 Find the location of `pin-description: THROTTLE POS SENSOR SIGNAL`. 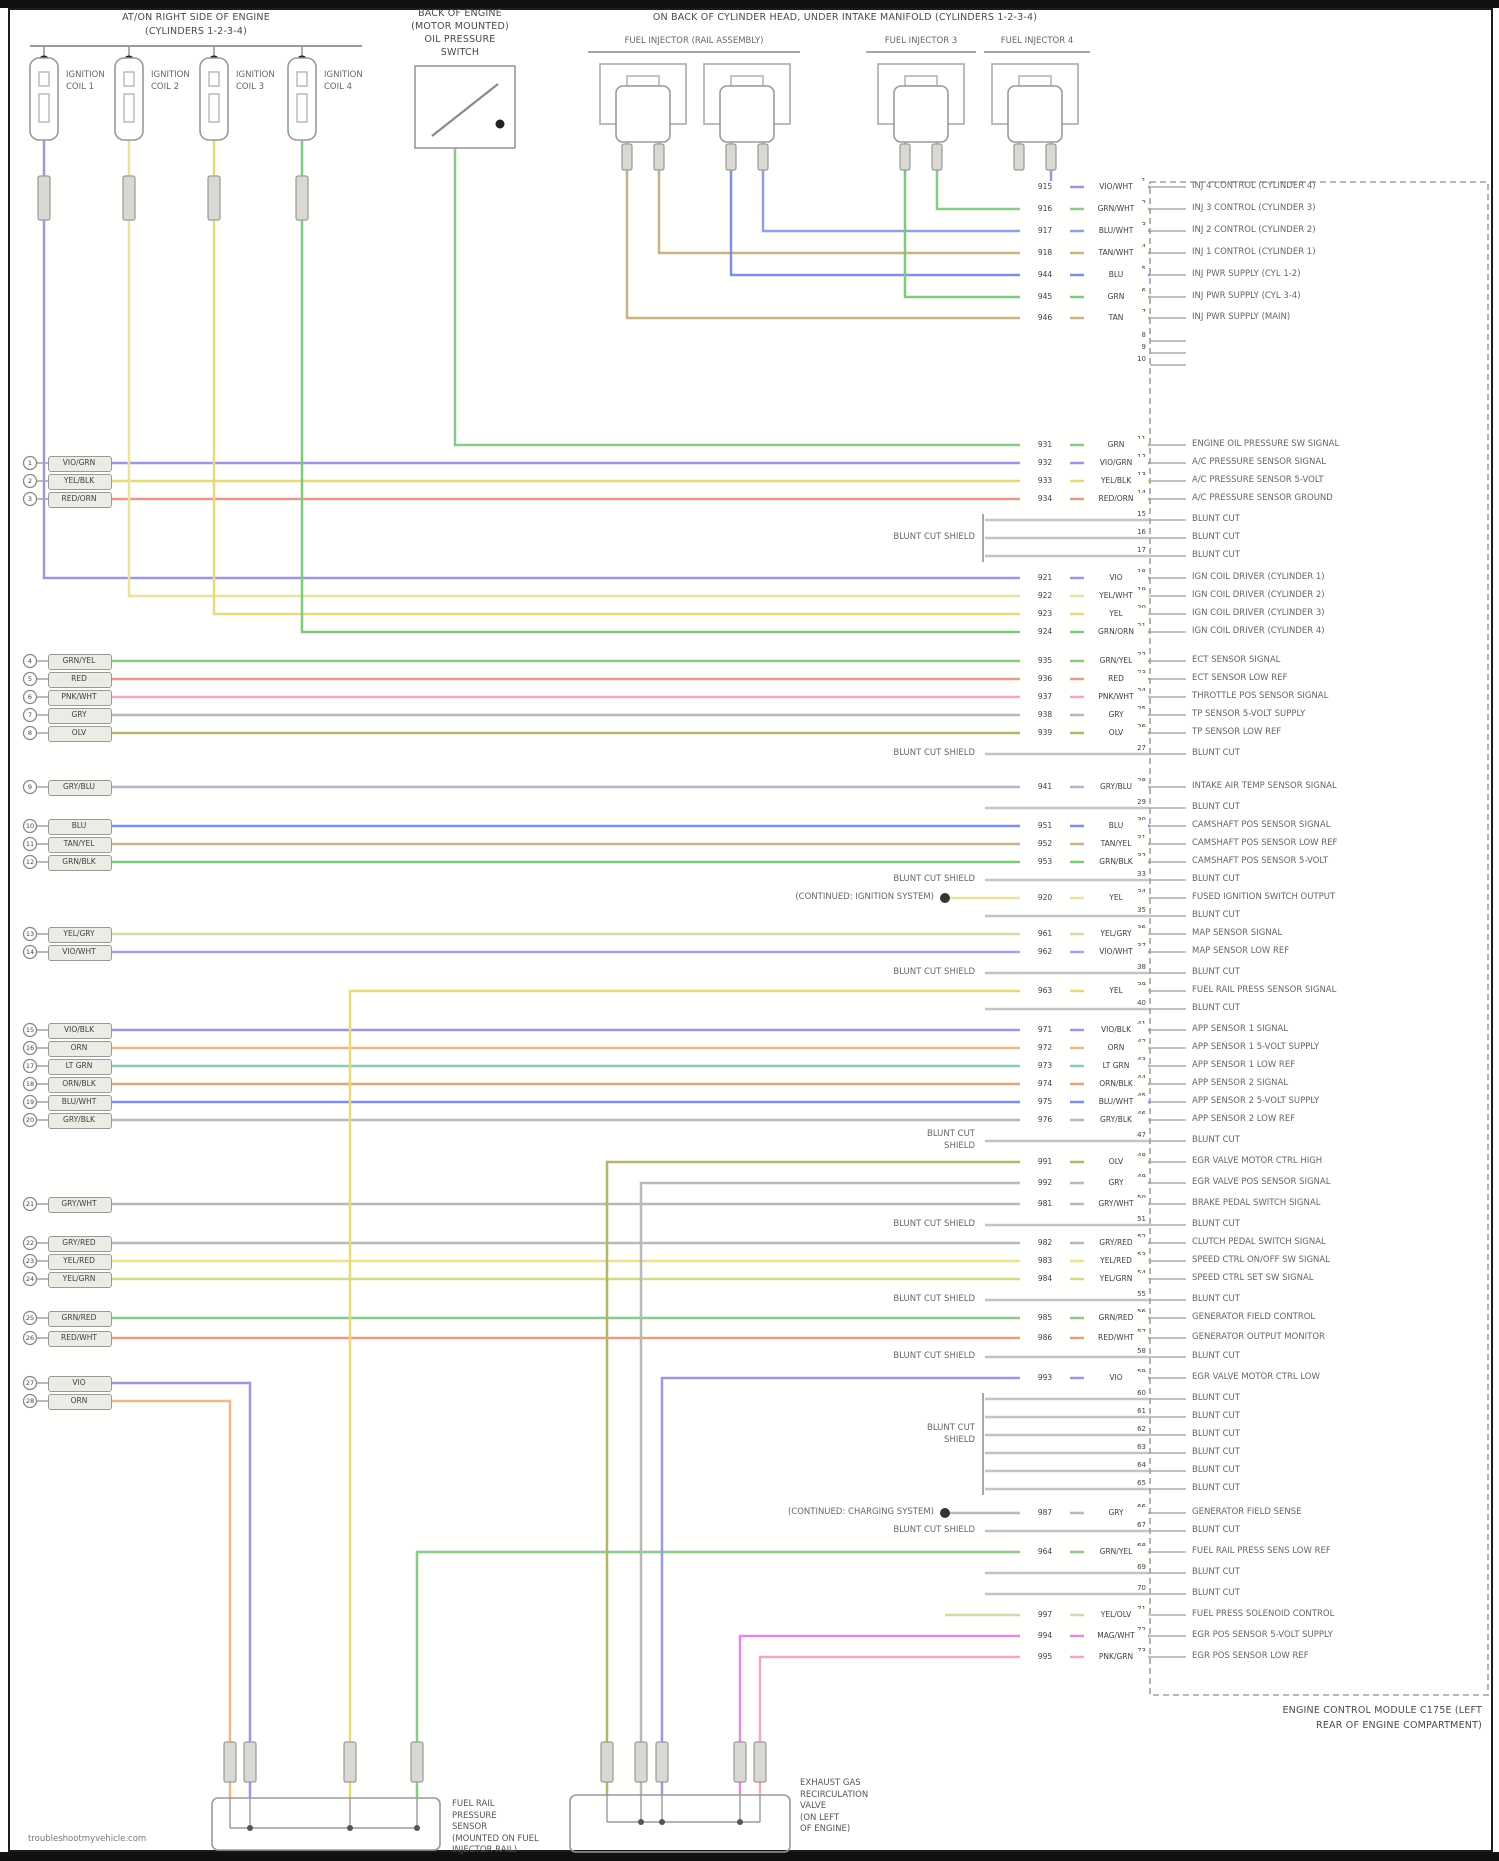

pin-description: THROTTLE POS SENSOR SIGNAL is located at coordinates (1260, 696).